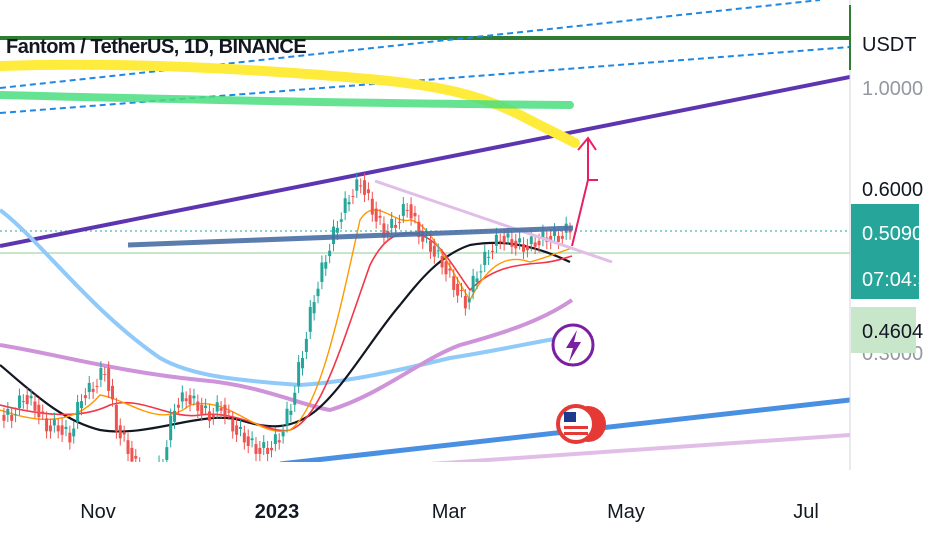  What do you see at coordinates (277, 512) in the screenshot?
I see `time-tick-2023: 2023` at bounding box center [277, 512].